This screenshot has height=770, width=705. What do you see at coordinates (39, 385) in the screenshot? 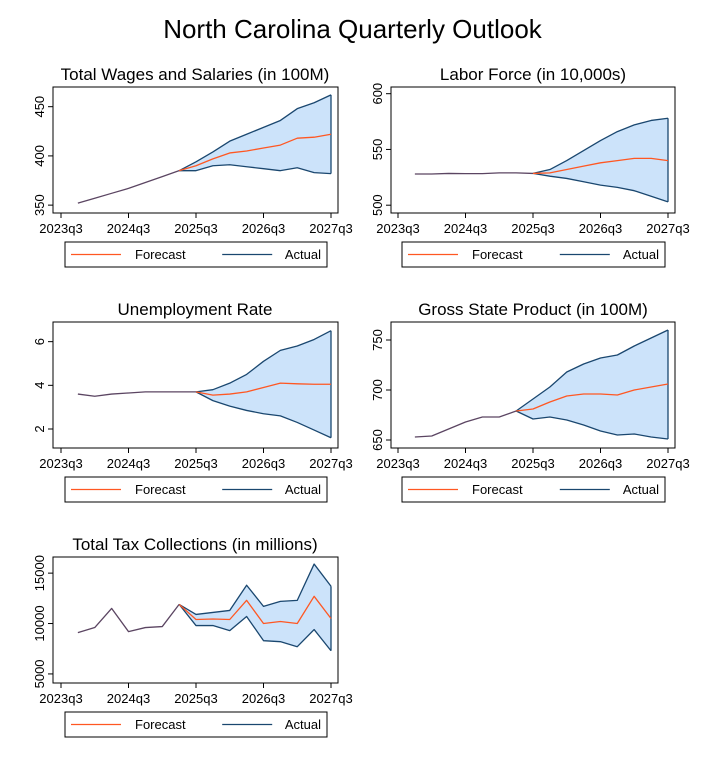
I see `y-tick-label: 4` at bounding box center [39, 385].